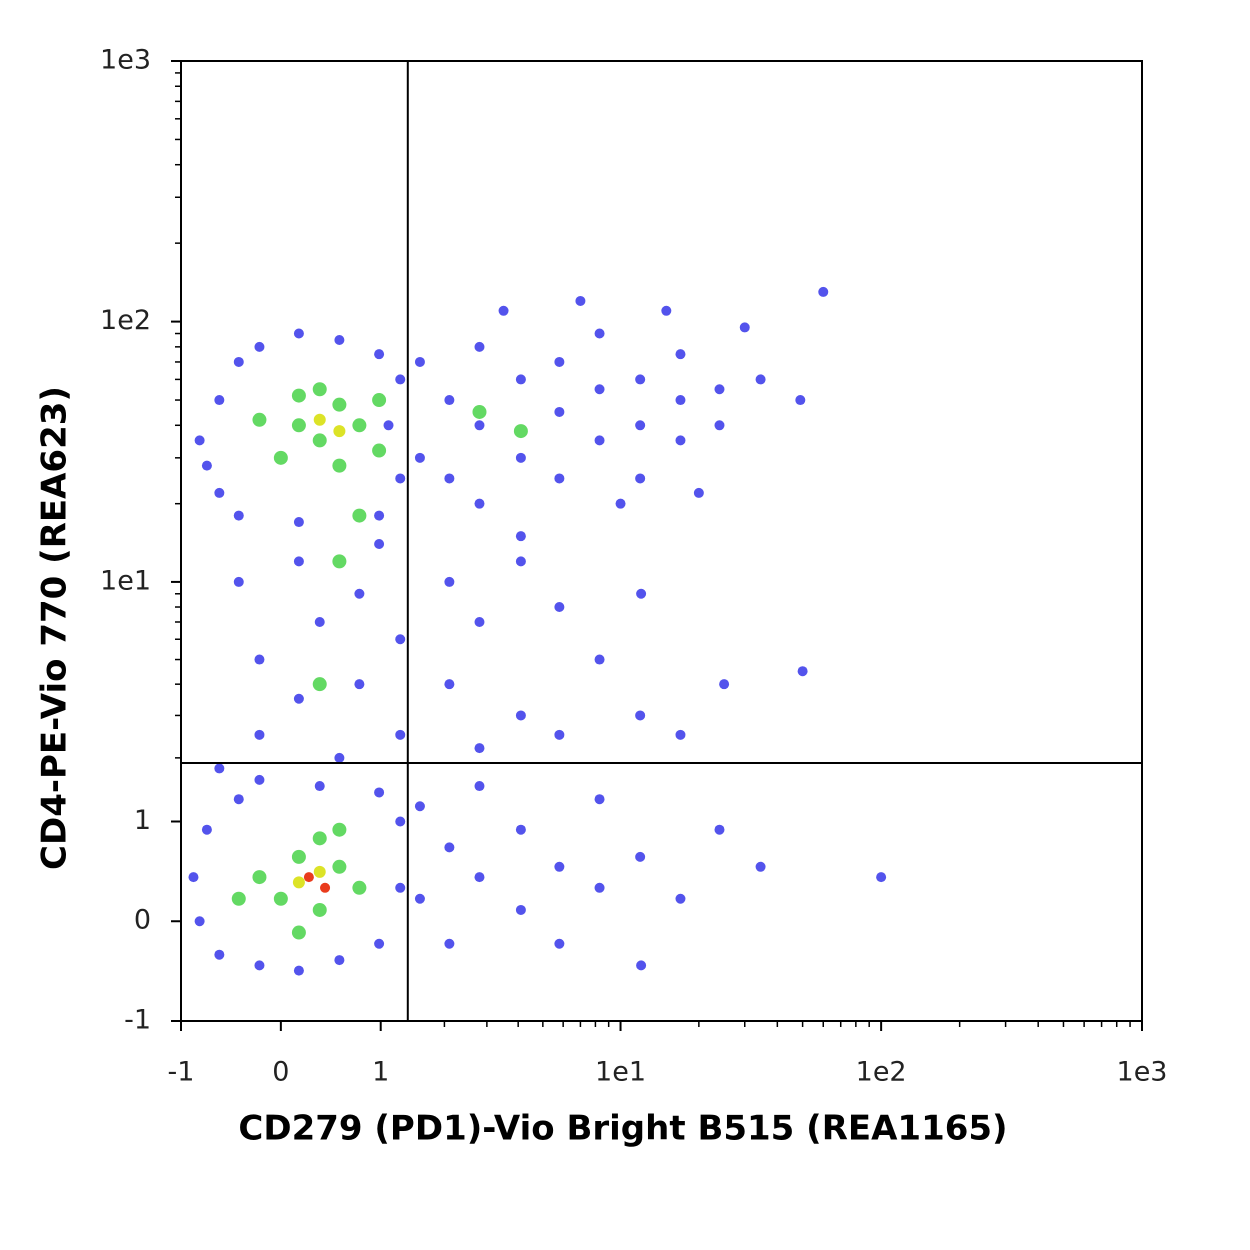  I want to click on x-tick-label: 1, so click(380, 1072).